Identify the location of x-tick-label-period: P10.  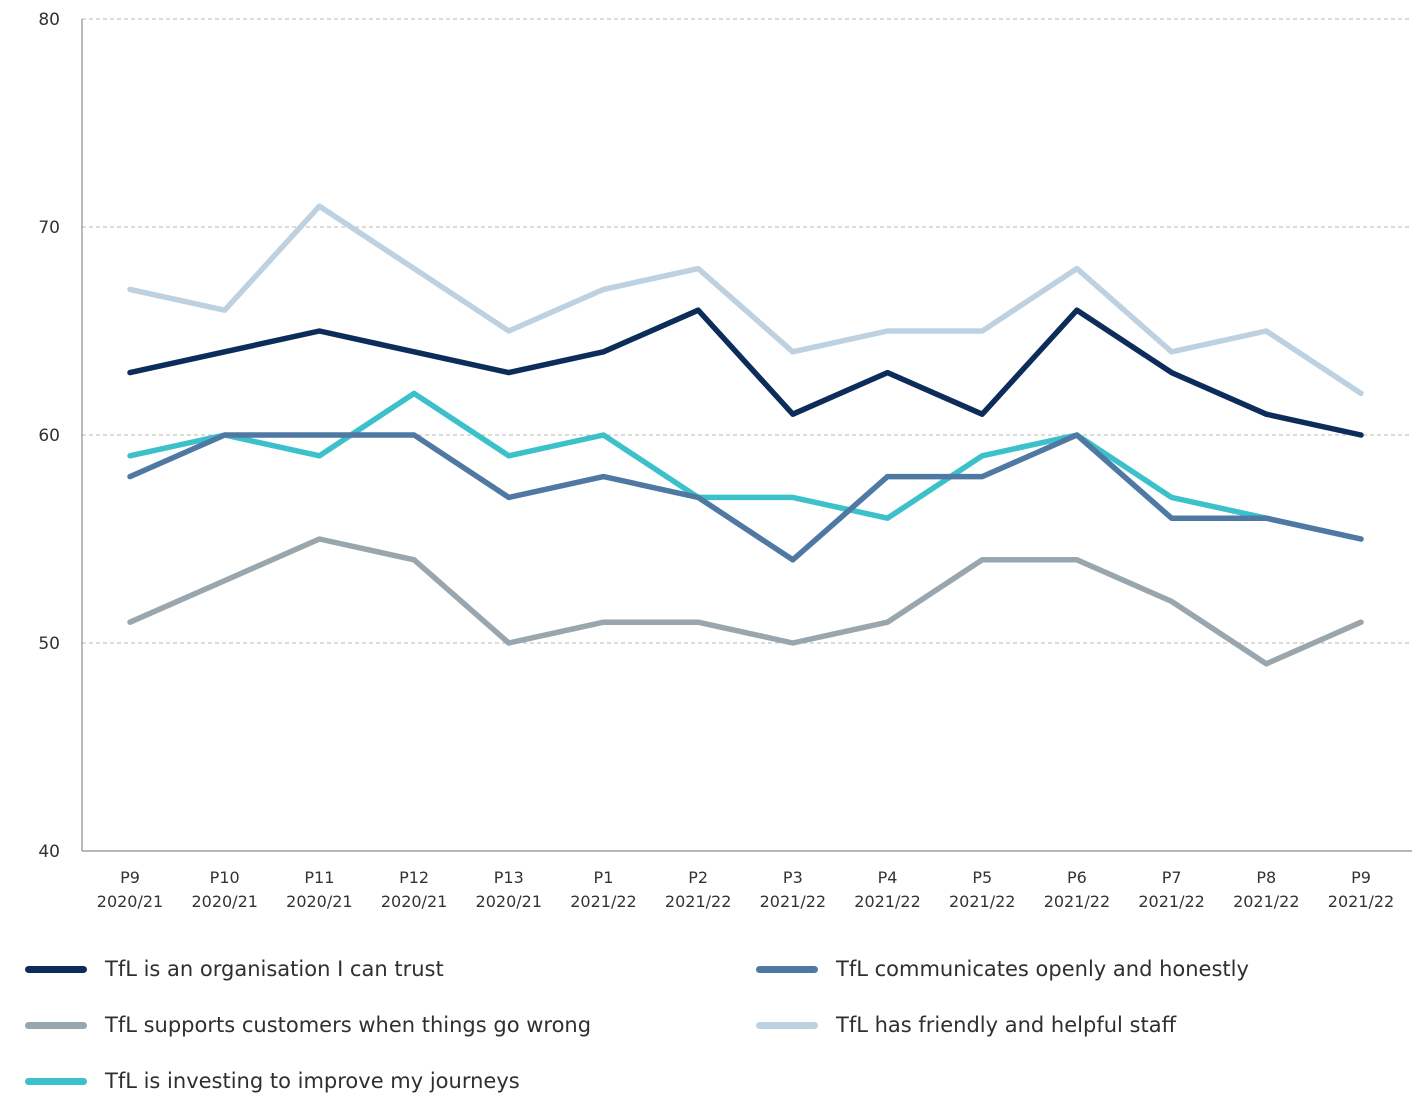
(225, 877).